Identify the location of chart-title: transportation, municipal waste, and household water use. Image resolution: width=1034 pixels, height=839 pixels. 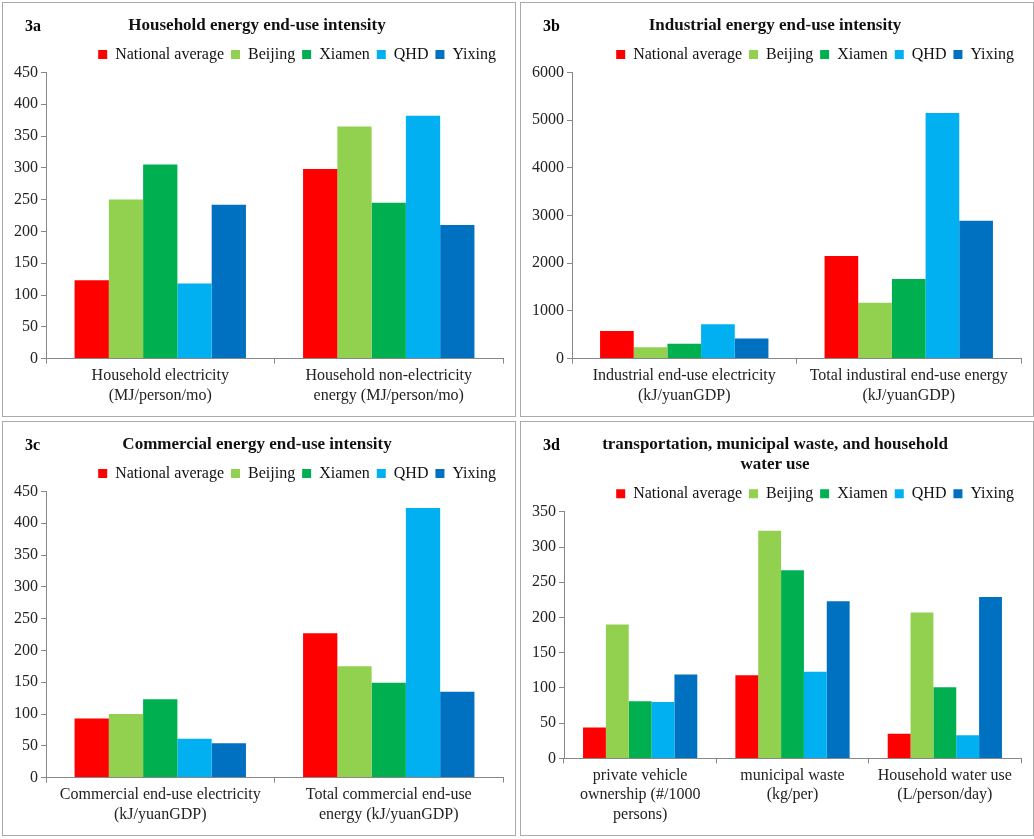
(775, 453).